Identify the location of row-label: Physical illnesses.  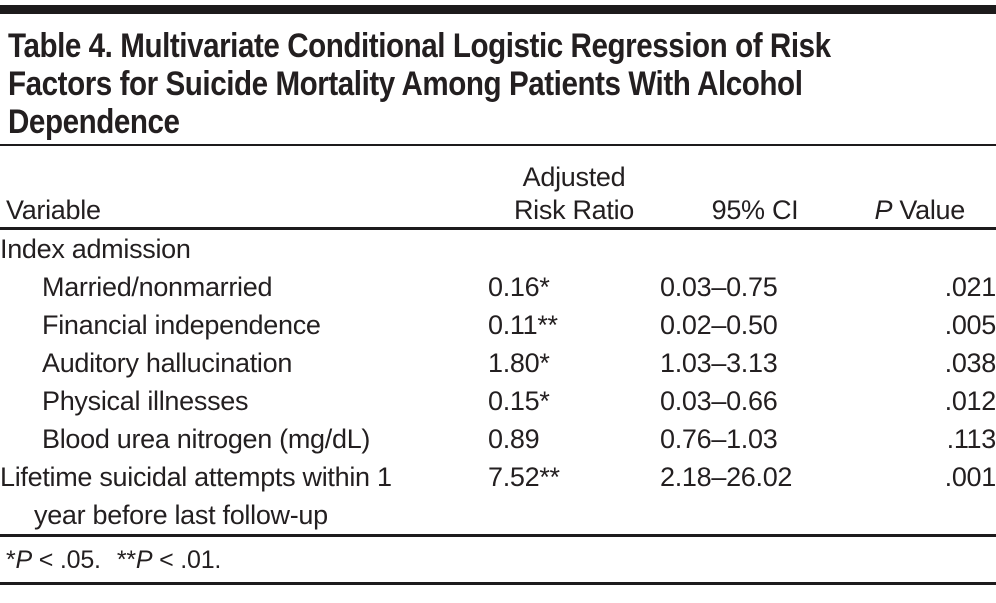
(145, 401).